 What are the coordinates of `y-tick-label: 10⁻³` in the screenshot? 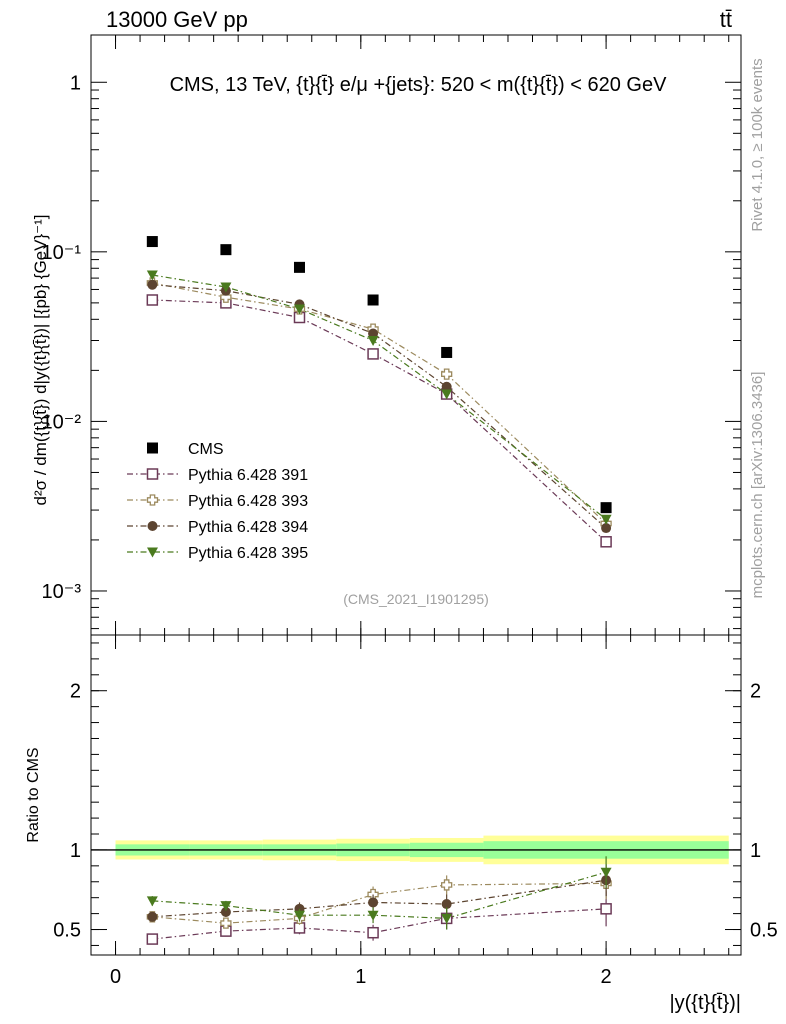 It's located at (62, 592).